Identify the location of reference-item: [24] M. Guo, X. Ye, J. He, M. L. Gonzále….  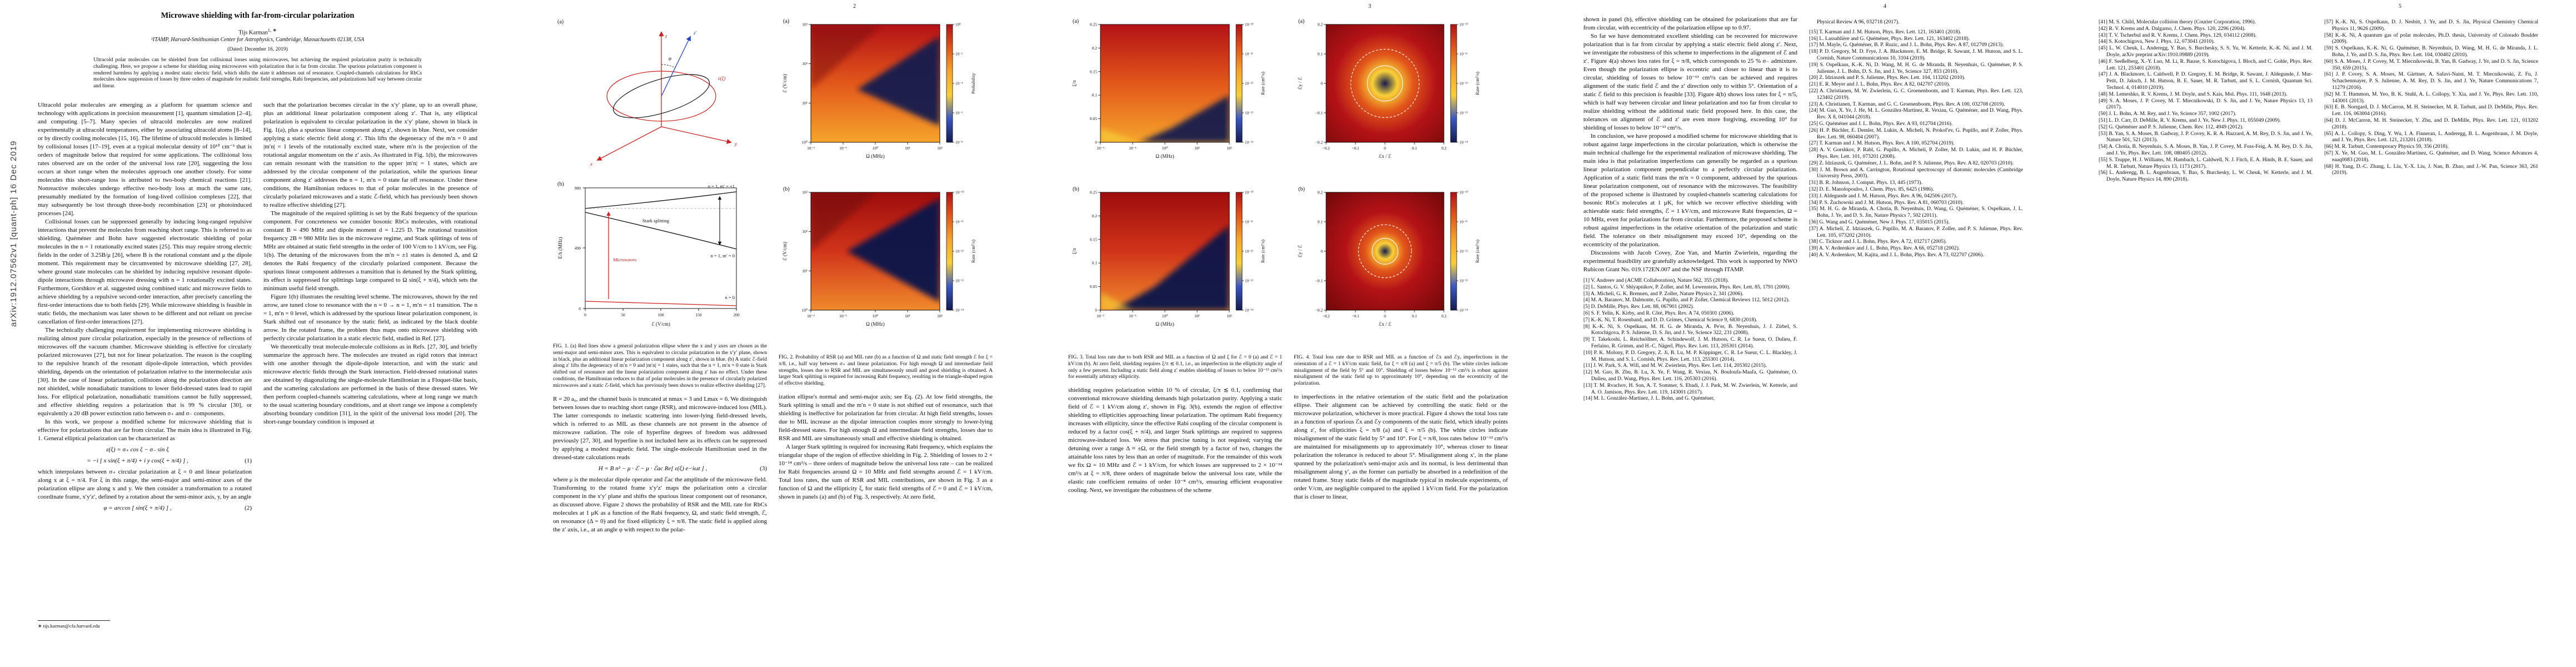
(1916, 114).